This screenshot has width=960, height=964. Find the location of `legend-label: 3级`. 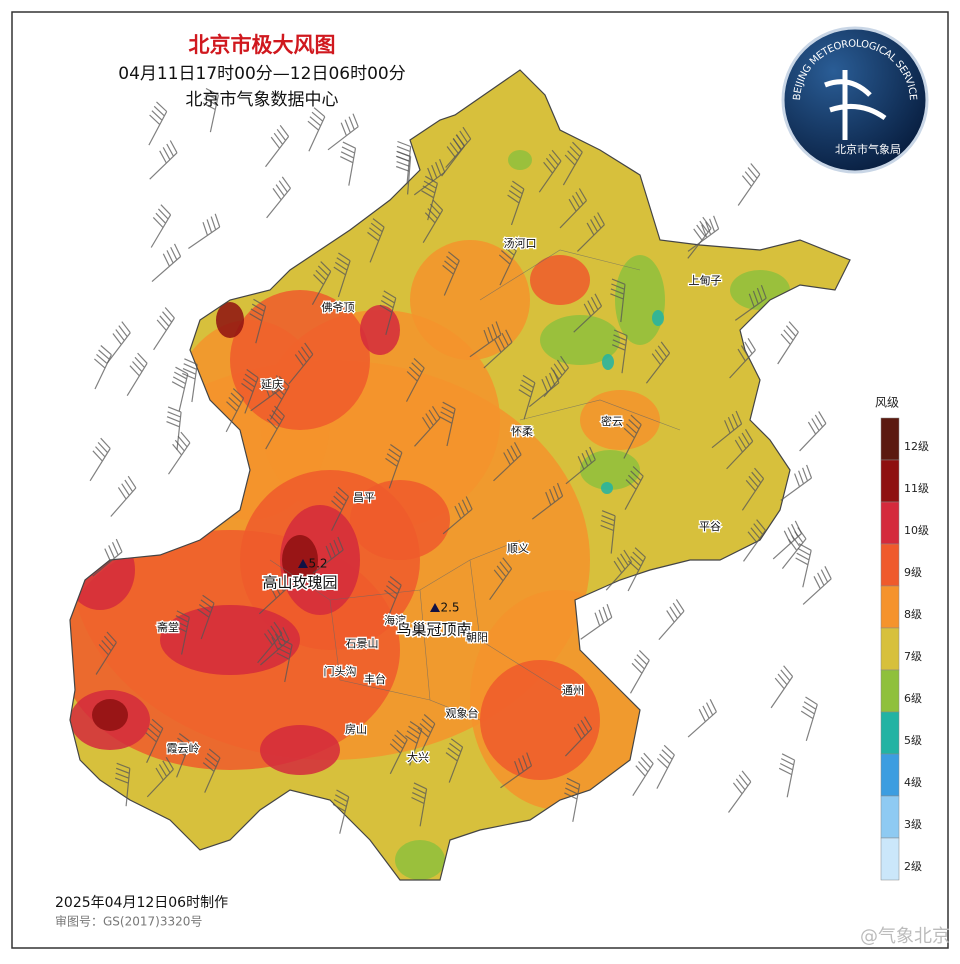

legend-label: 3级 is located at coordinates (913, 824).